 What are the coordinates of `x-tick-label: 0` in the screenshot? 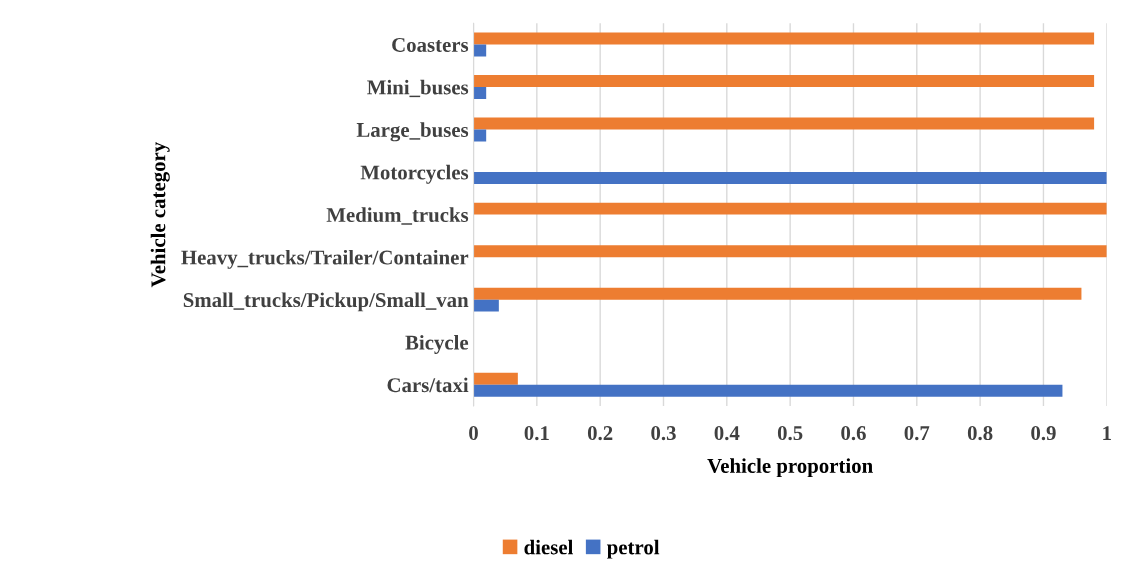 It's located at (473, 433).